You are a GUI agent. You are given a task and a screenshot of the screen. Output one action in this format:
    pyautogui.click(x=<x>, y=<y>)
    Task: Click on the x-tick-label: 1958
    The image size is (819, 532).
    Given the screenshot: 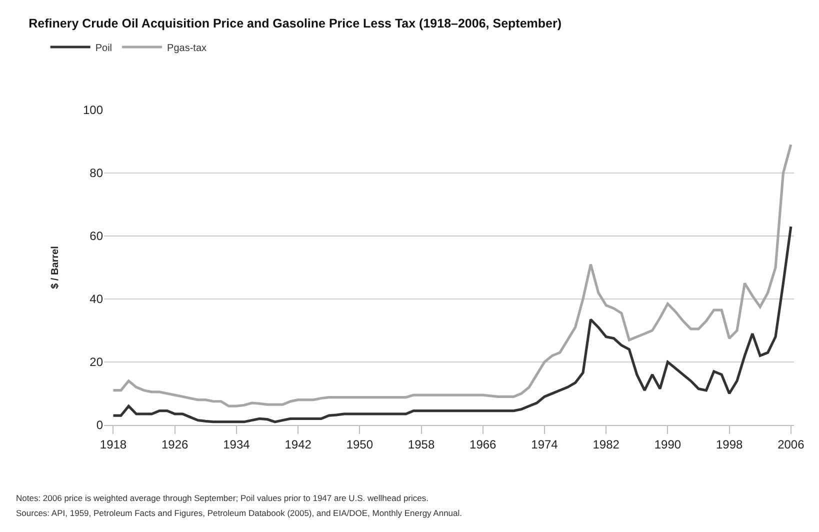 What is the action you would take?
    pyautogui.click(x=421, y=444)
    